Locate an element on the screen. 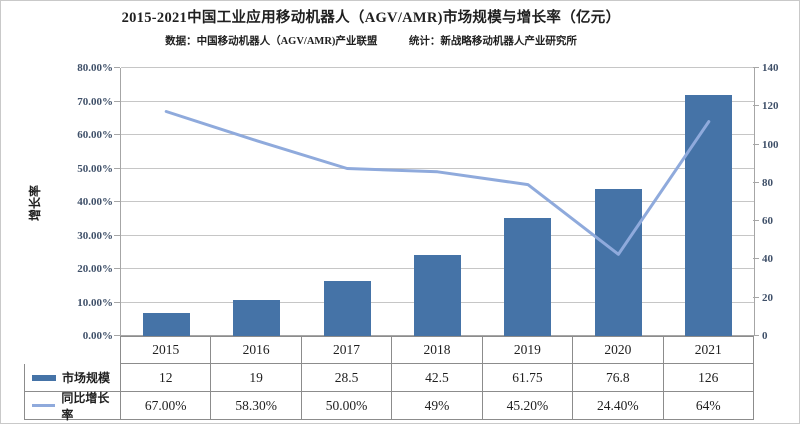  year-cell: 2019 is located at coordinates (527, 350).